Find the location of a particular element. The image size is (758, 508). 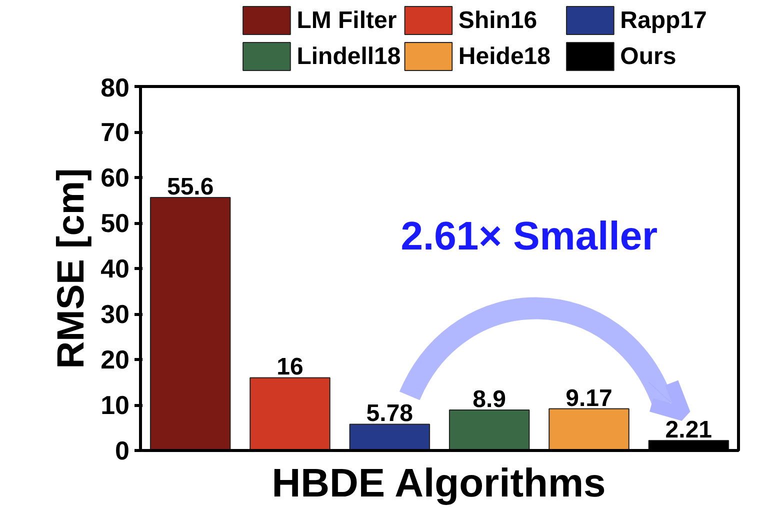

y-tick-label: 50 is located at coordinates (115, 223).